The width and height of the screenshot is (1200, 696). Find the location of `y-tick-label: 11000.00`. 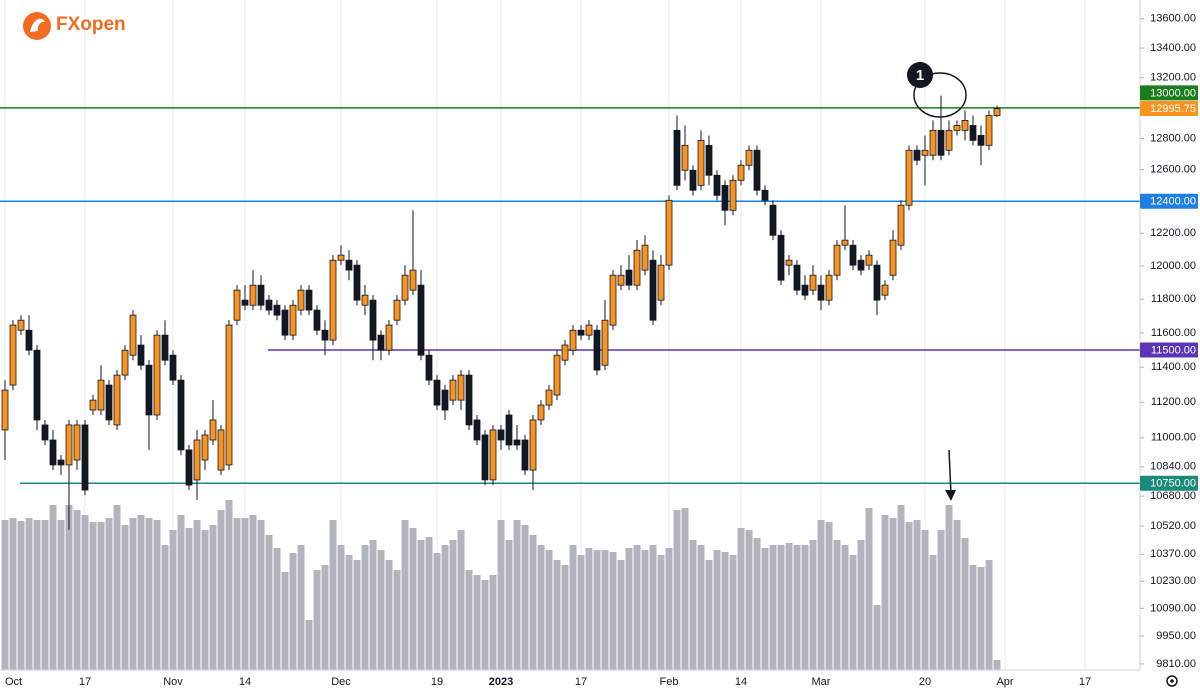

y-tick-label: 11000.00 is located at coordinates (1173, 438).